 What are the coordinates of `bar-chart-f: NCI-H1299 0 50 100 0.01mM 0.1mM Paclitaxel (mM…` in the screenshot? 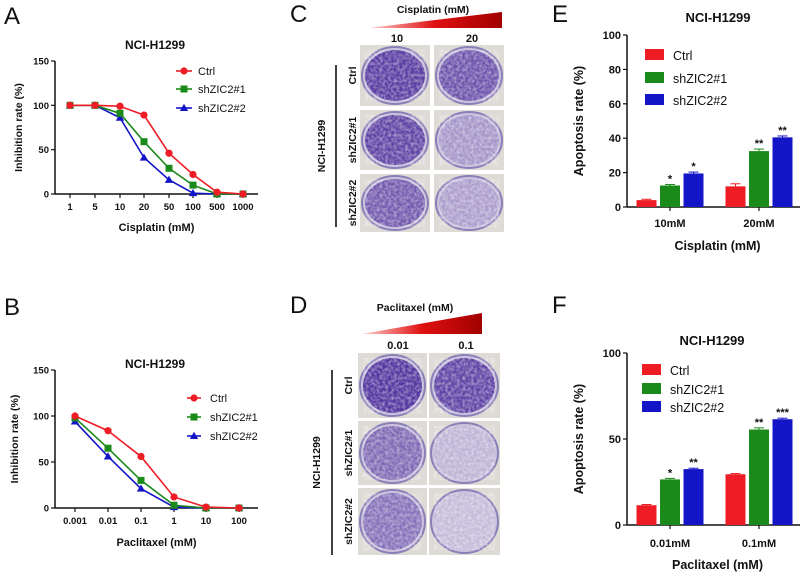 It's located at (686, 452).